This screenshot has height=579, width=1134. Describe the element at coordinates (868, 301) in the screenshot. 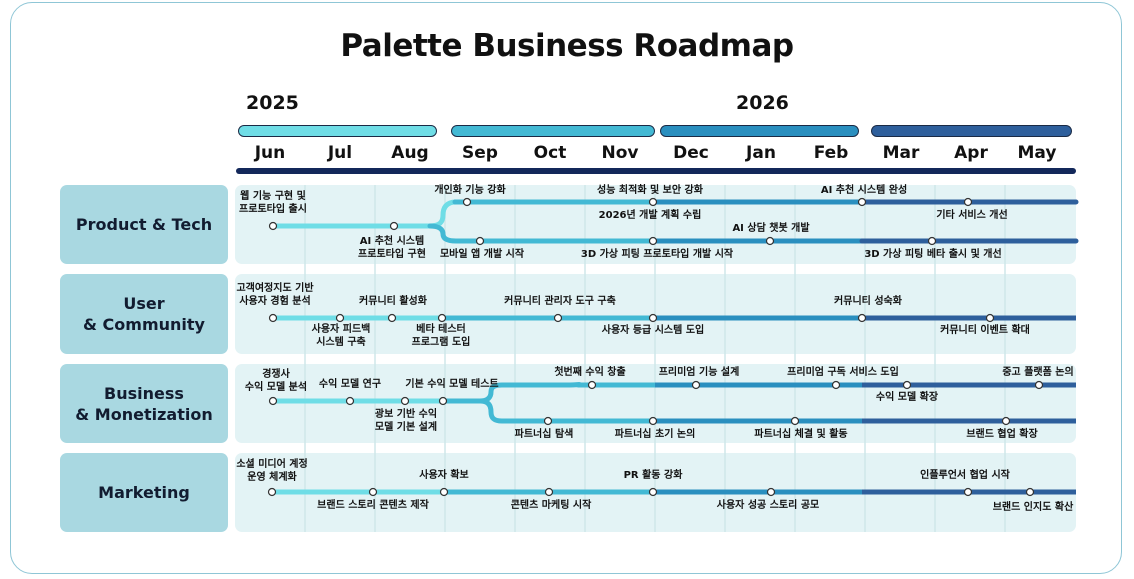

I see `milestone-label: 커뮤니티 성숙화` at that location.